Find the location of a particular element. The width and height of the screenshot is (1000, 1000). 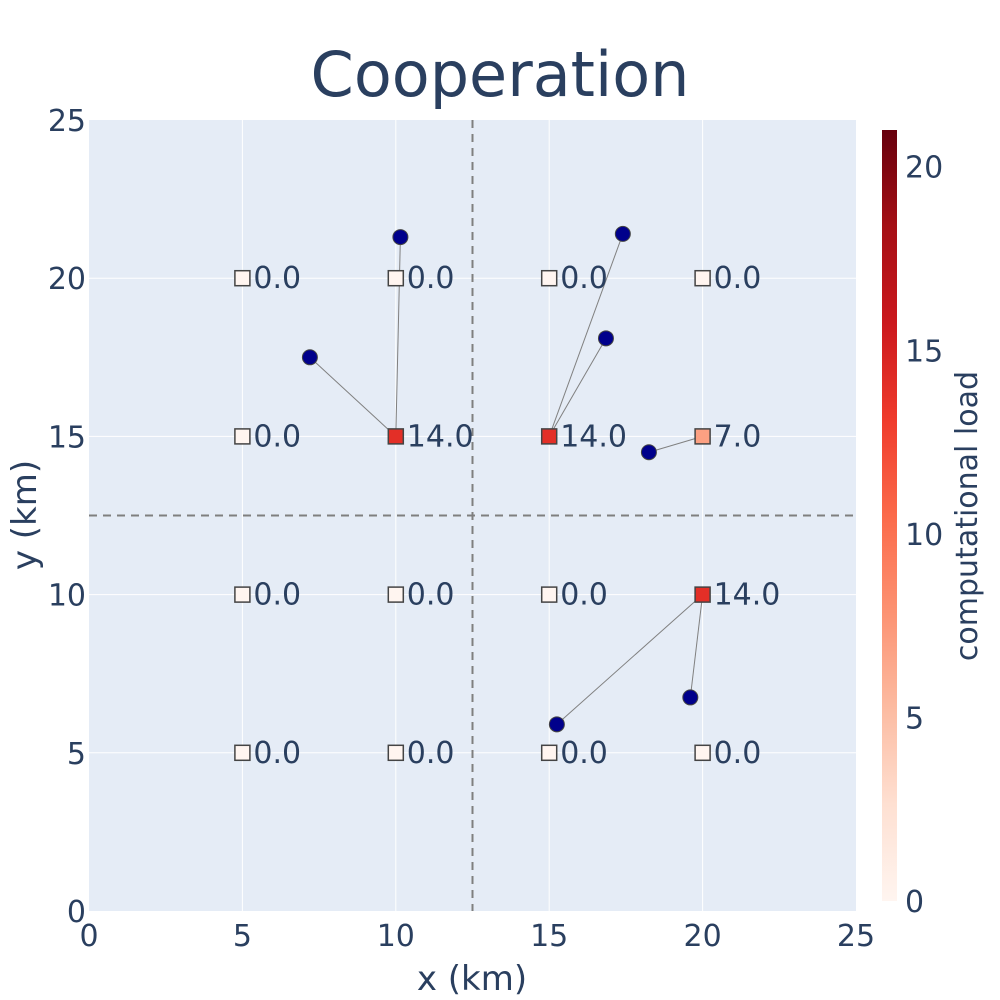

y-tick-label: 5 is located at coordinates (76, 754).